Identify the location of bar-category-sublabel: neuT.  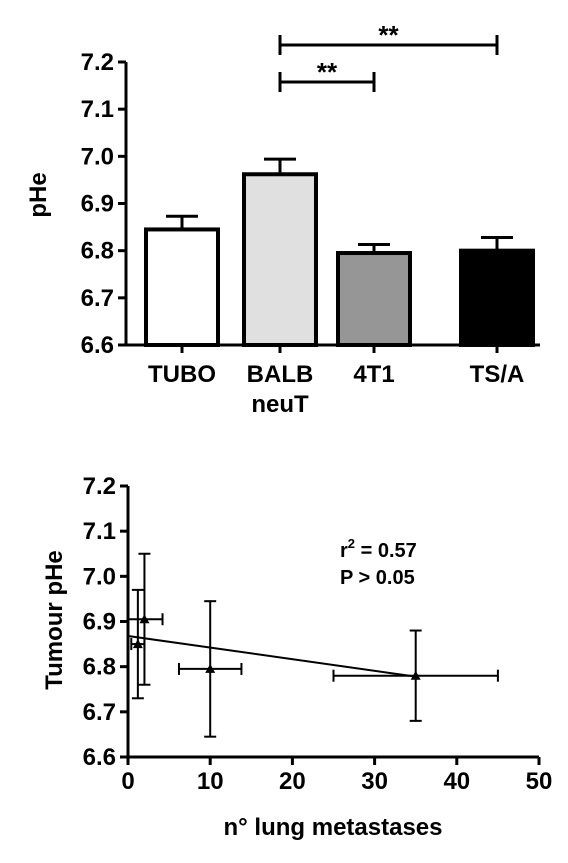
(280, 404).